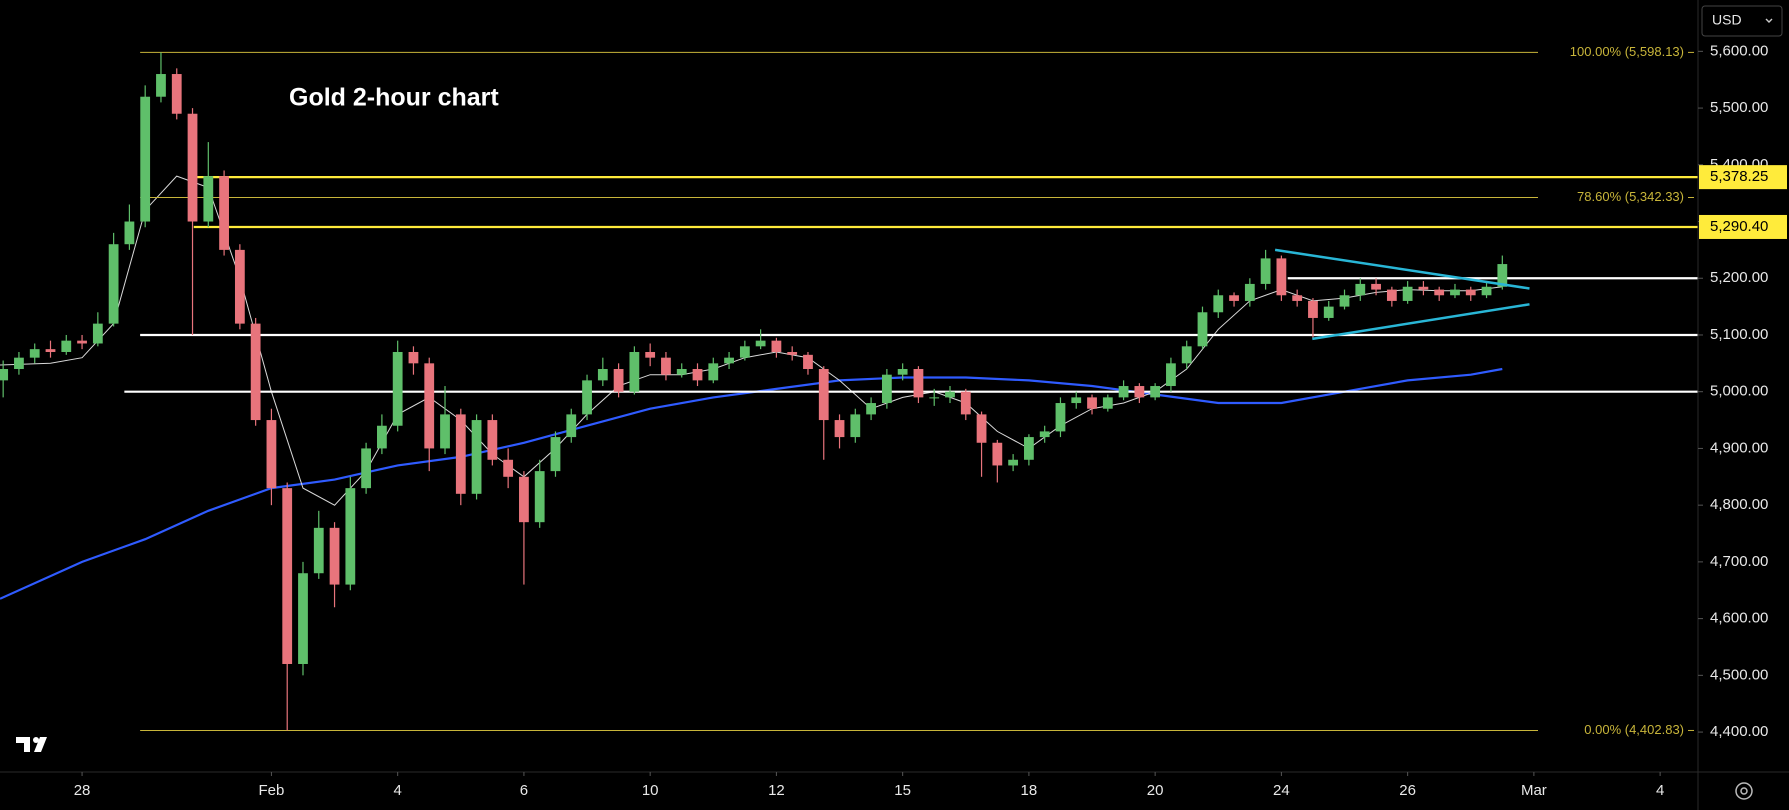 The height and width of the screenshot is (810, 1789). What do you see at coordinates (524, 790) in the screenshot?
I see `x-tick-label: 6` at bounding box center [524, 790].